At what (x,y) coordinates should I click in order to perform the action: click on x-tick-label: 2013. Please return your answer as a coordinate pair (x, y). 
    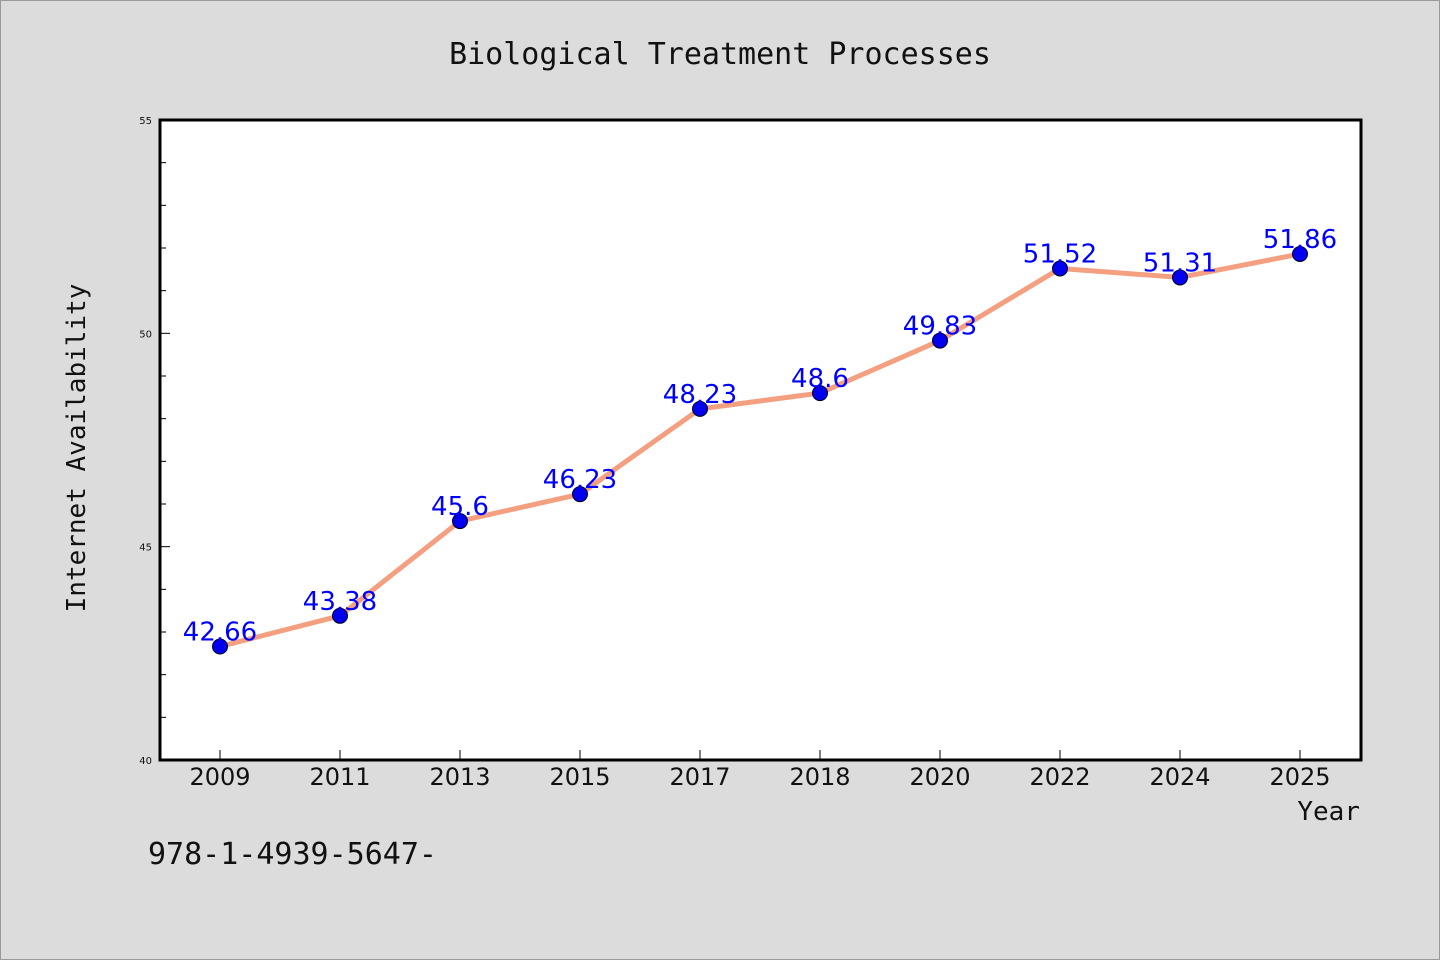
    Looking at the image, I should click on (459, 777).